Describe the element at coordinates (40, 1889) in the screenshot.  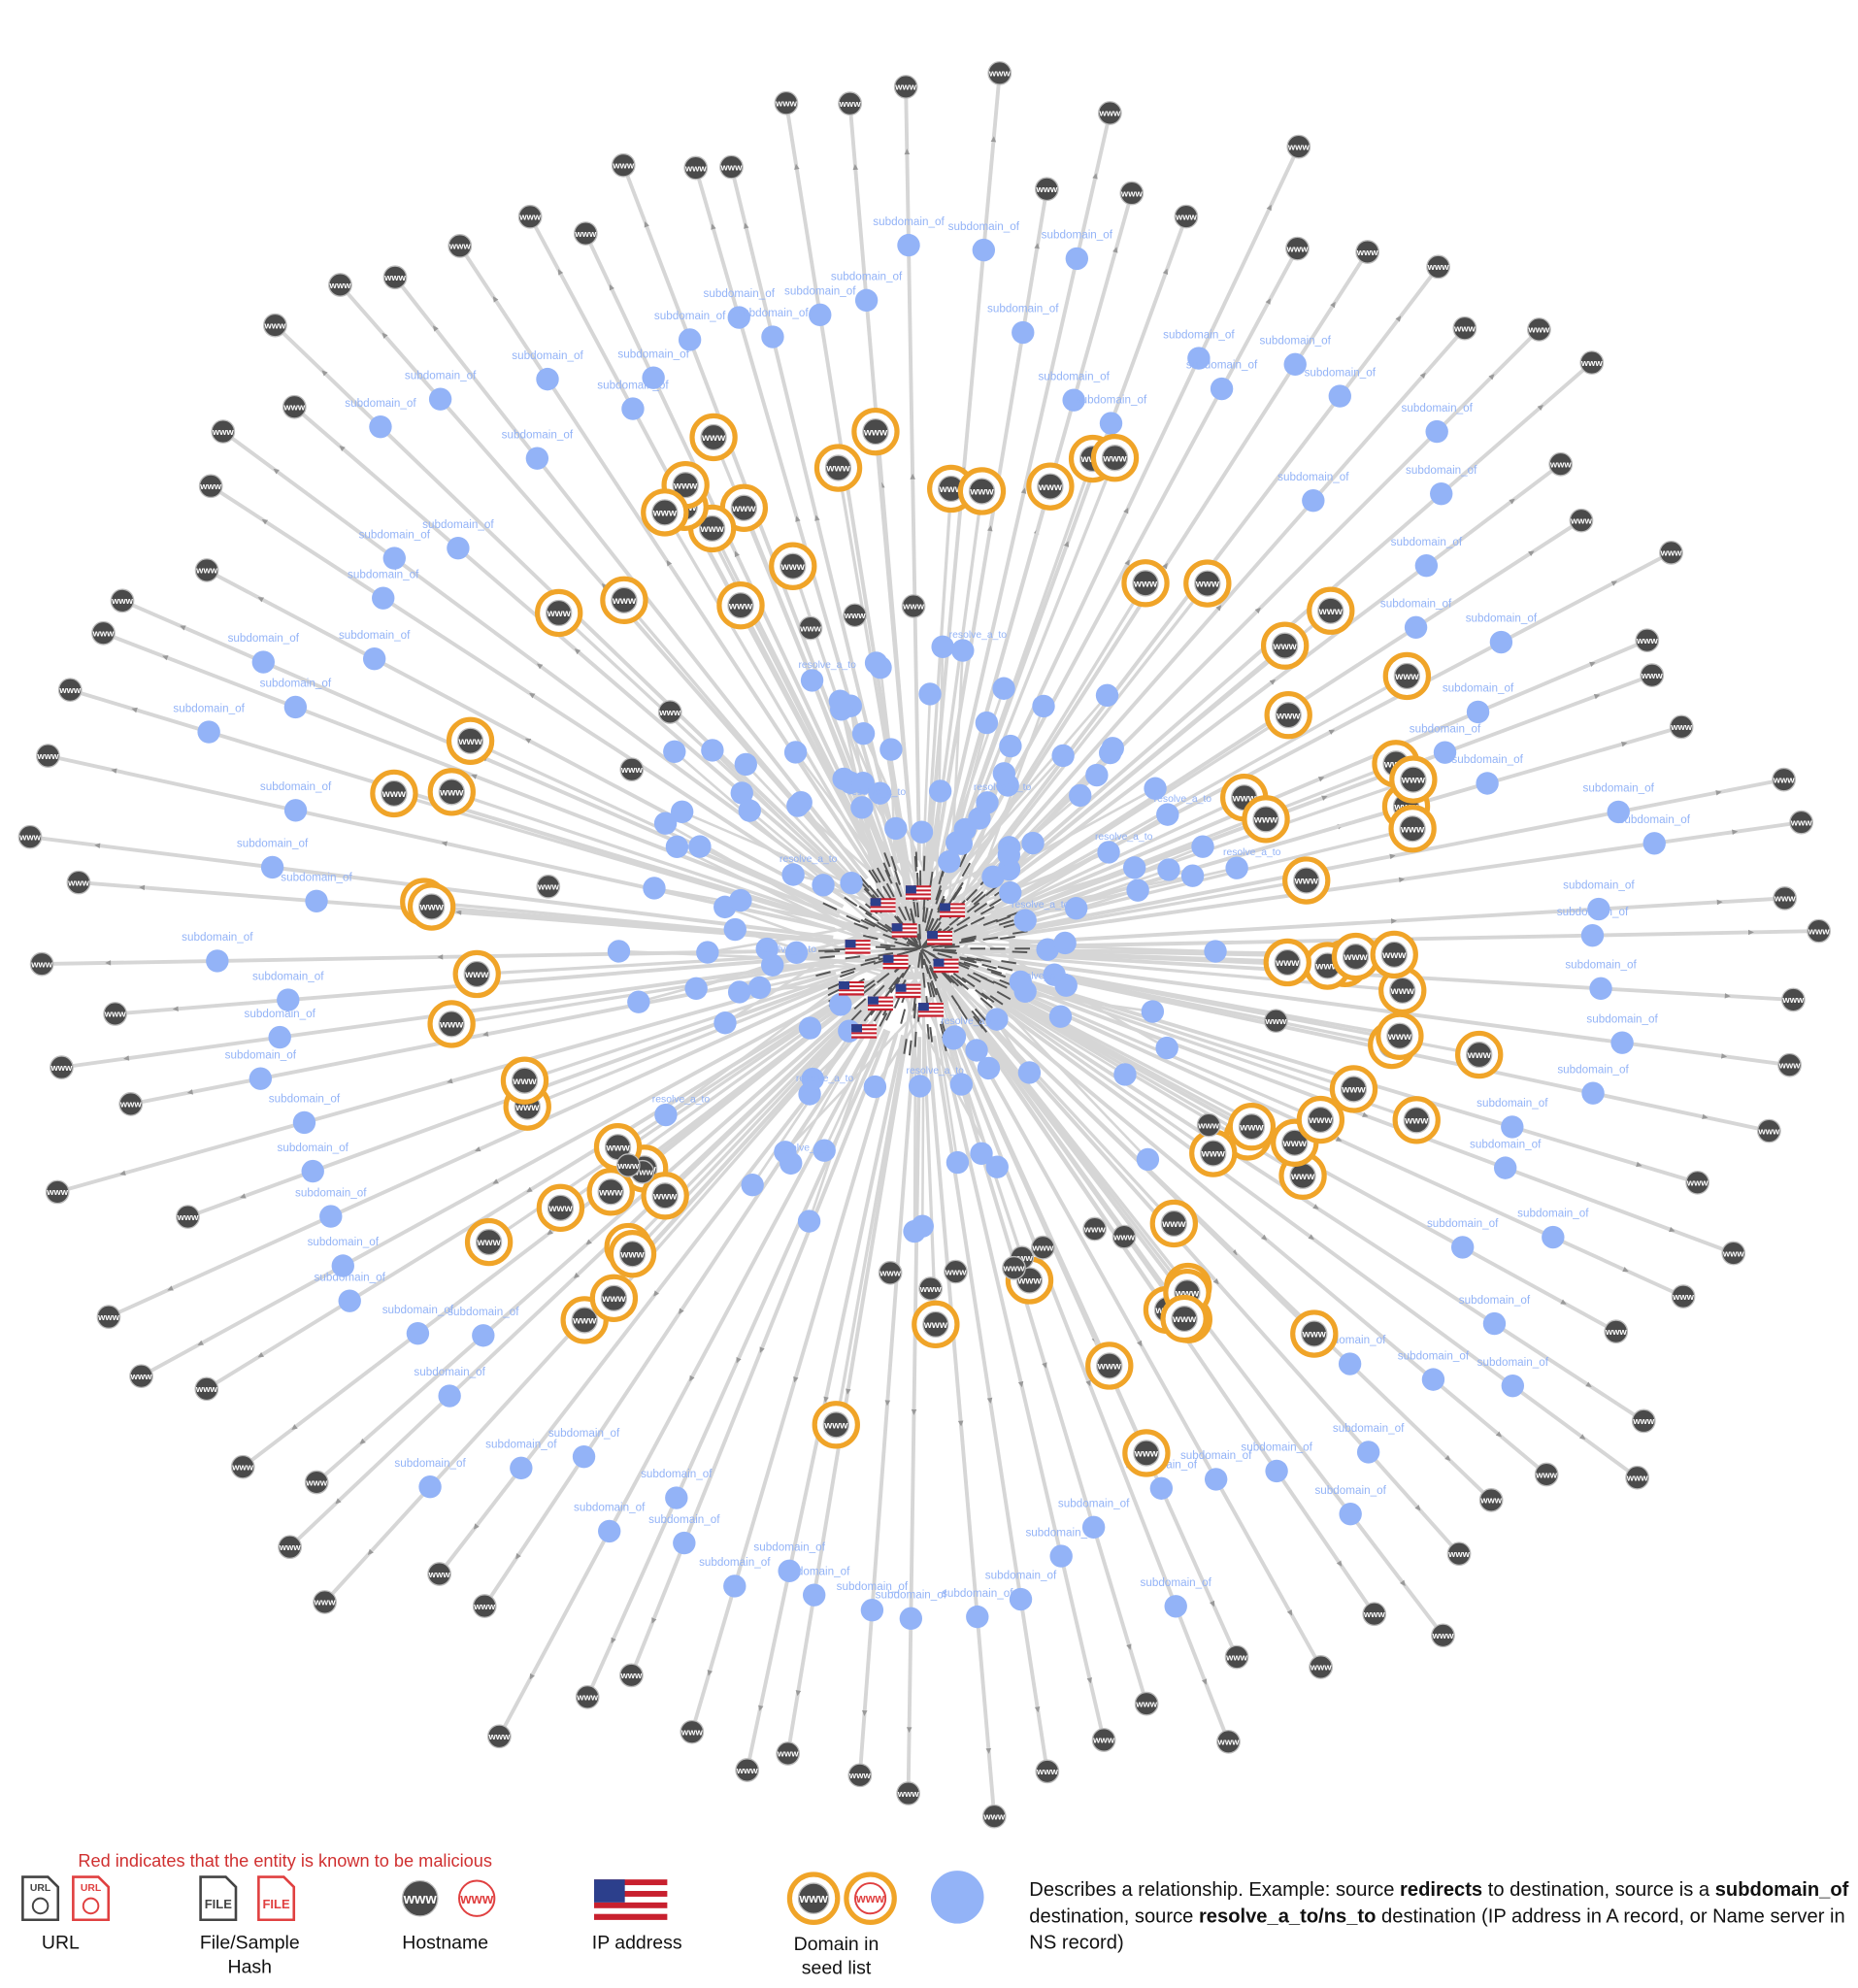
I see `legend-doc-icon-text: URL` at that location.